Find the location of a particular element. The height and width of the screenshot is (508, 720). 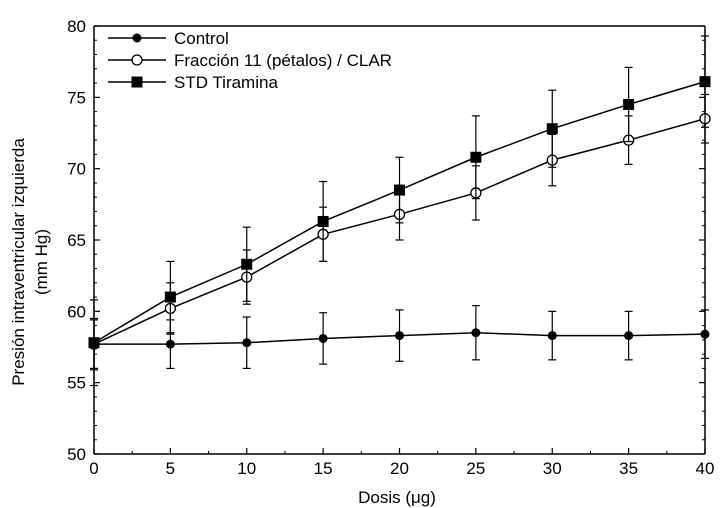

y-tick-label: 65 is located at coordinates (76, 240).